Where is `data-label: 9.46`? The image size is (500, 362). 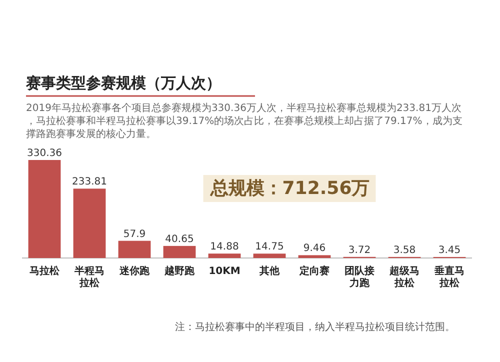 data-label: 9.46 is located at coordinates (314, 248).